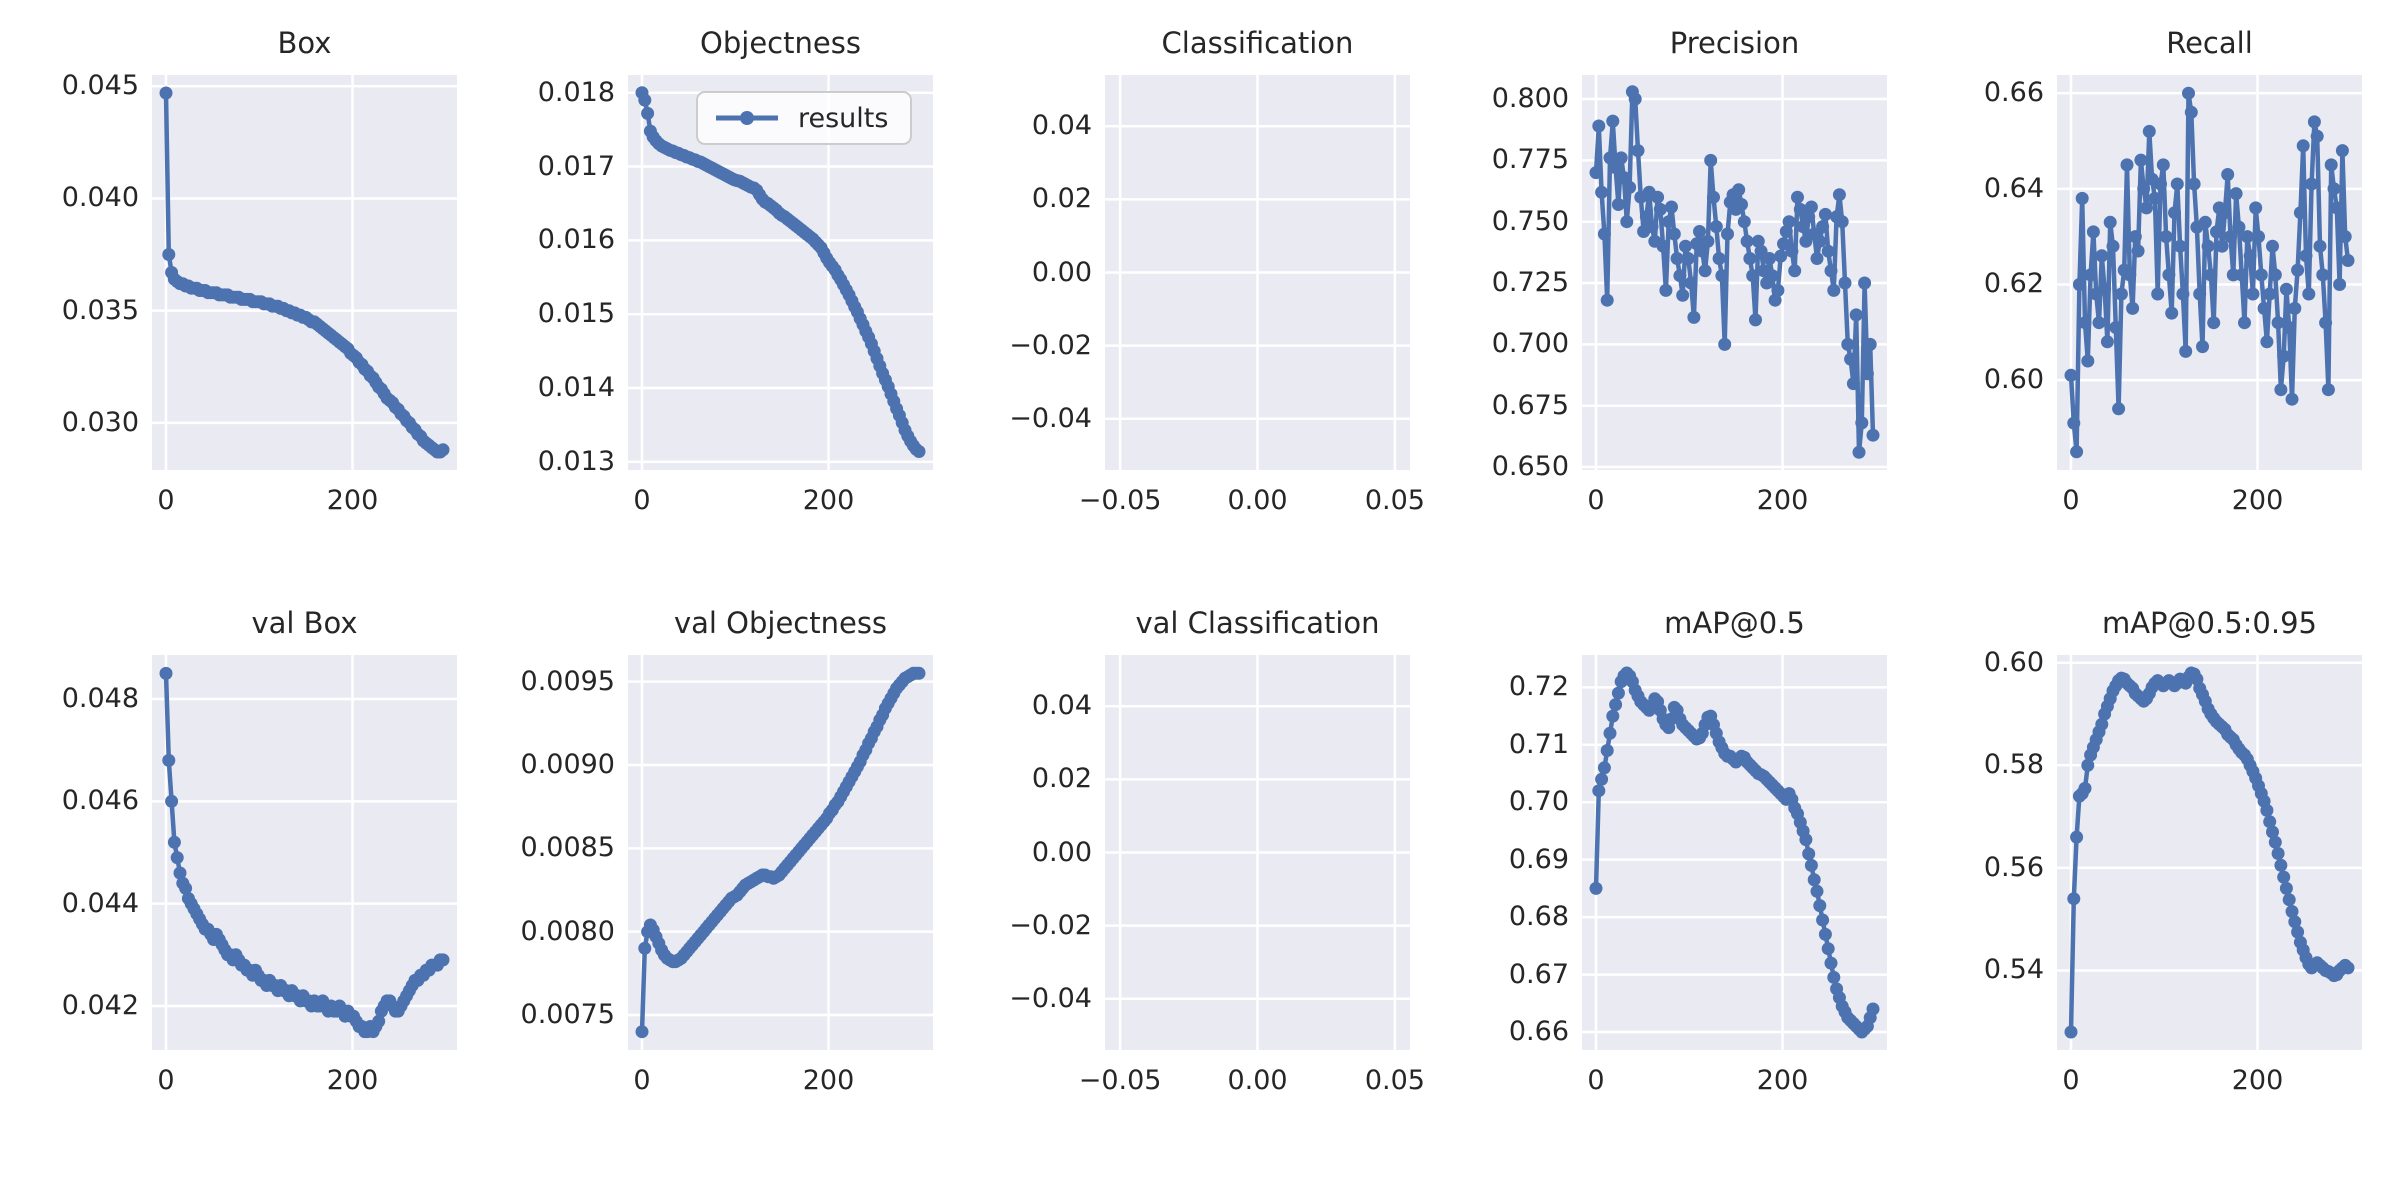 The width and height of the screenshot is (2400, 1200). Describe the element at coordinates (1596, 500) in the screenshot. I see `x-tick-label: 0` at that location.